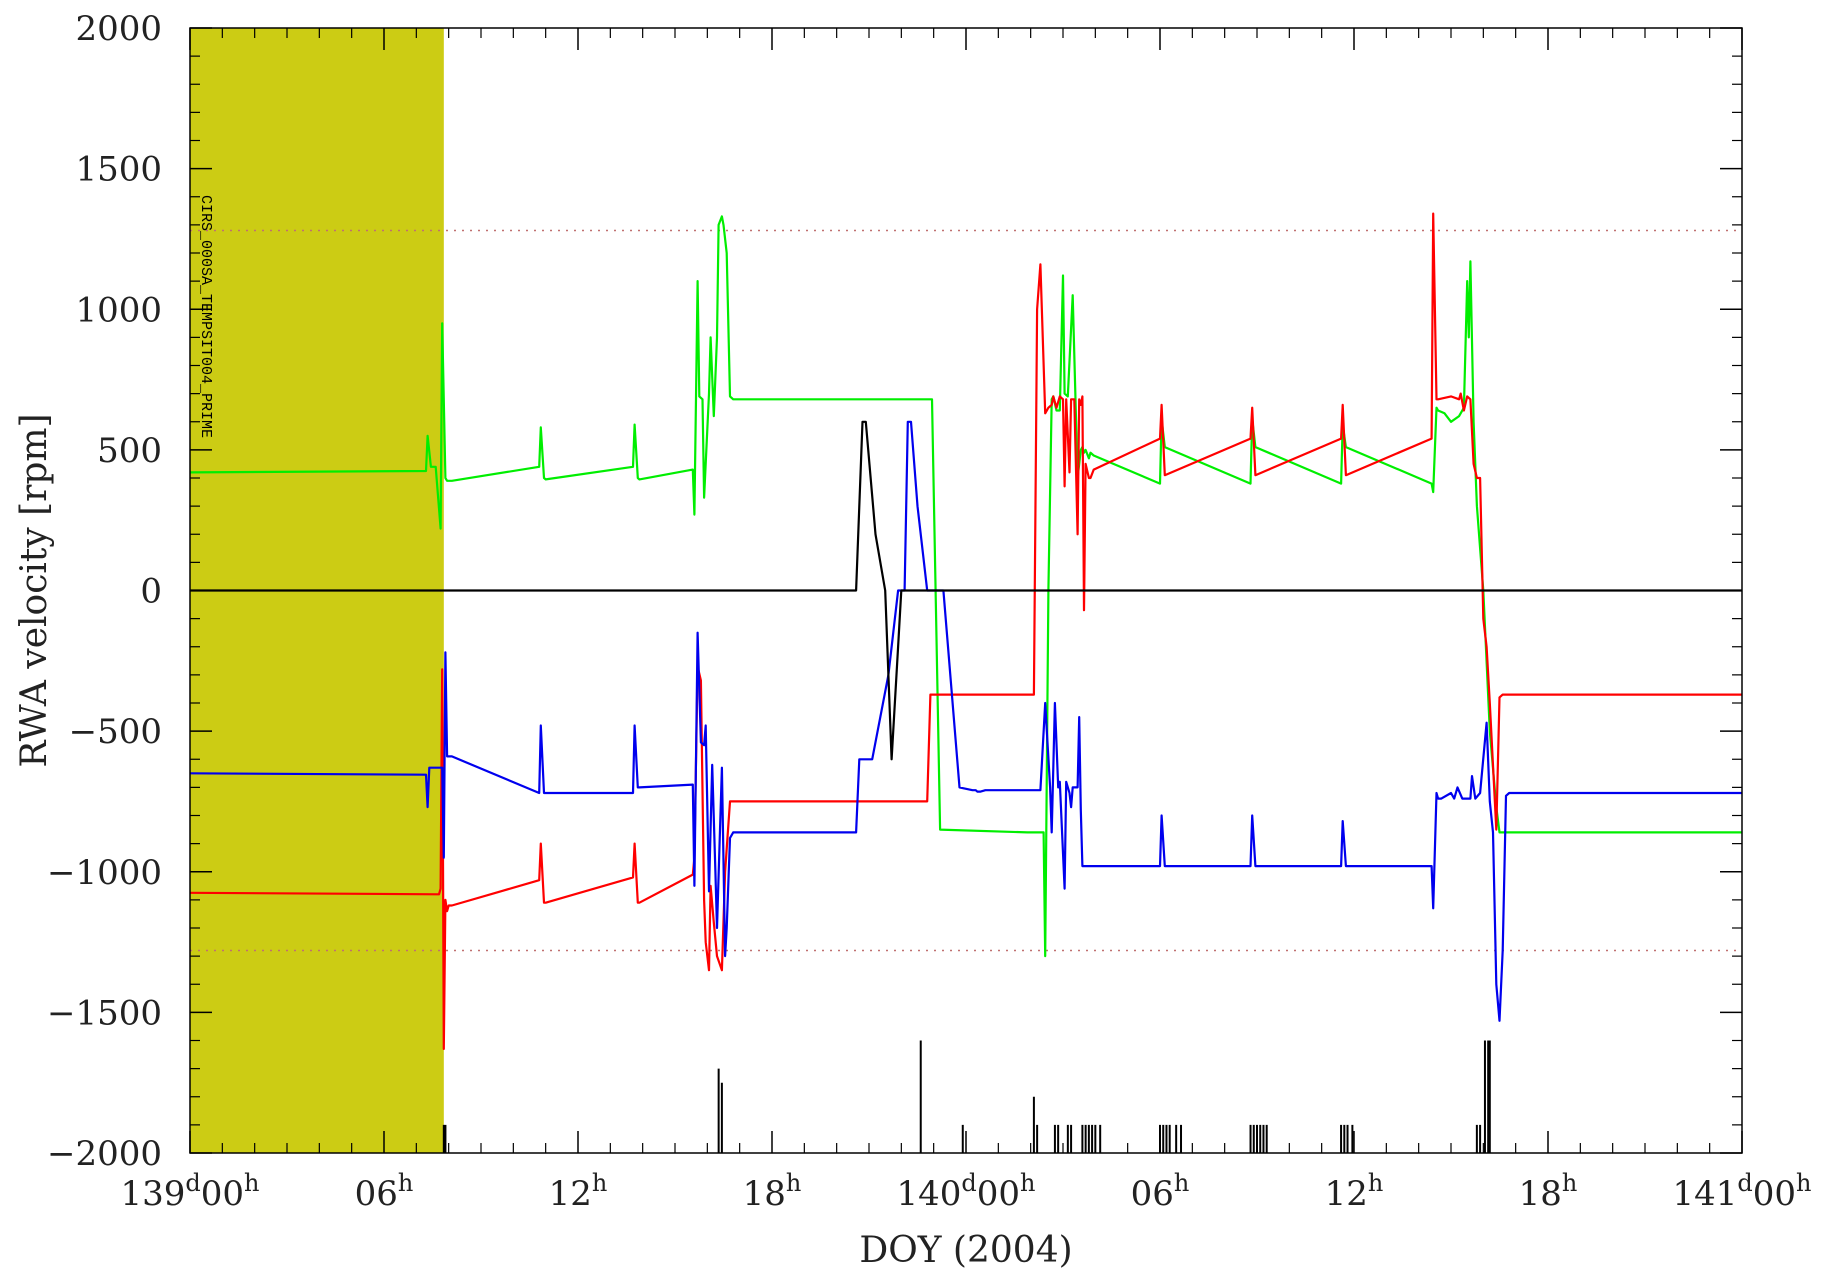 The height and width of the screenshot is (1286, 1832). I want to click on y-tick-label: −1000, so click(104, 873).